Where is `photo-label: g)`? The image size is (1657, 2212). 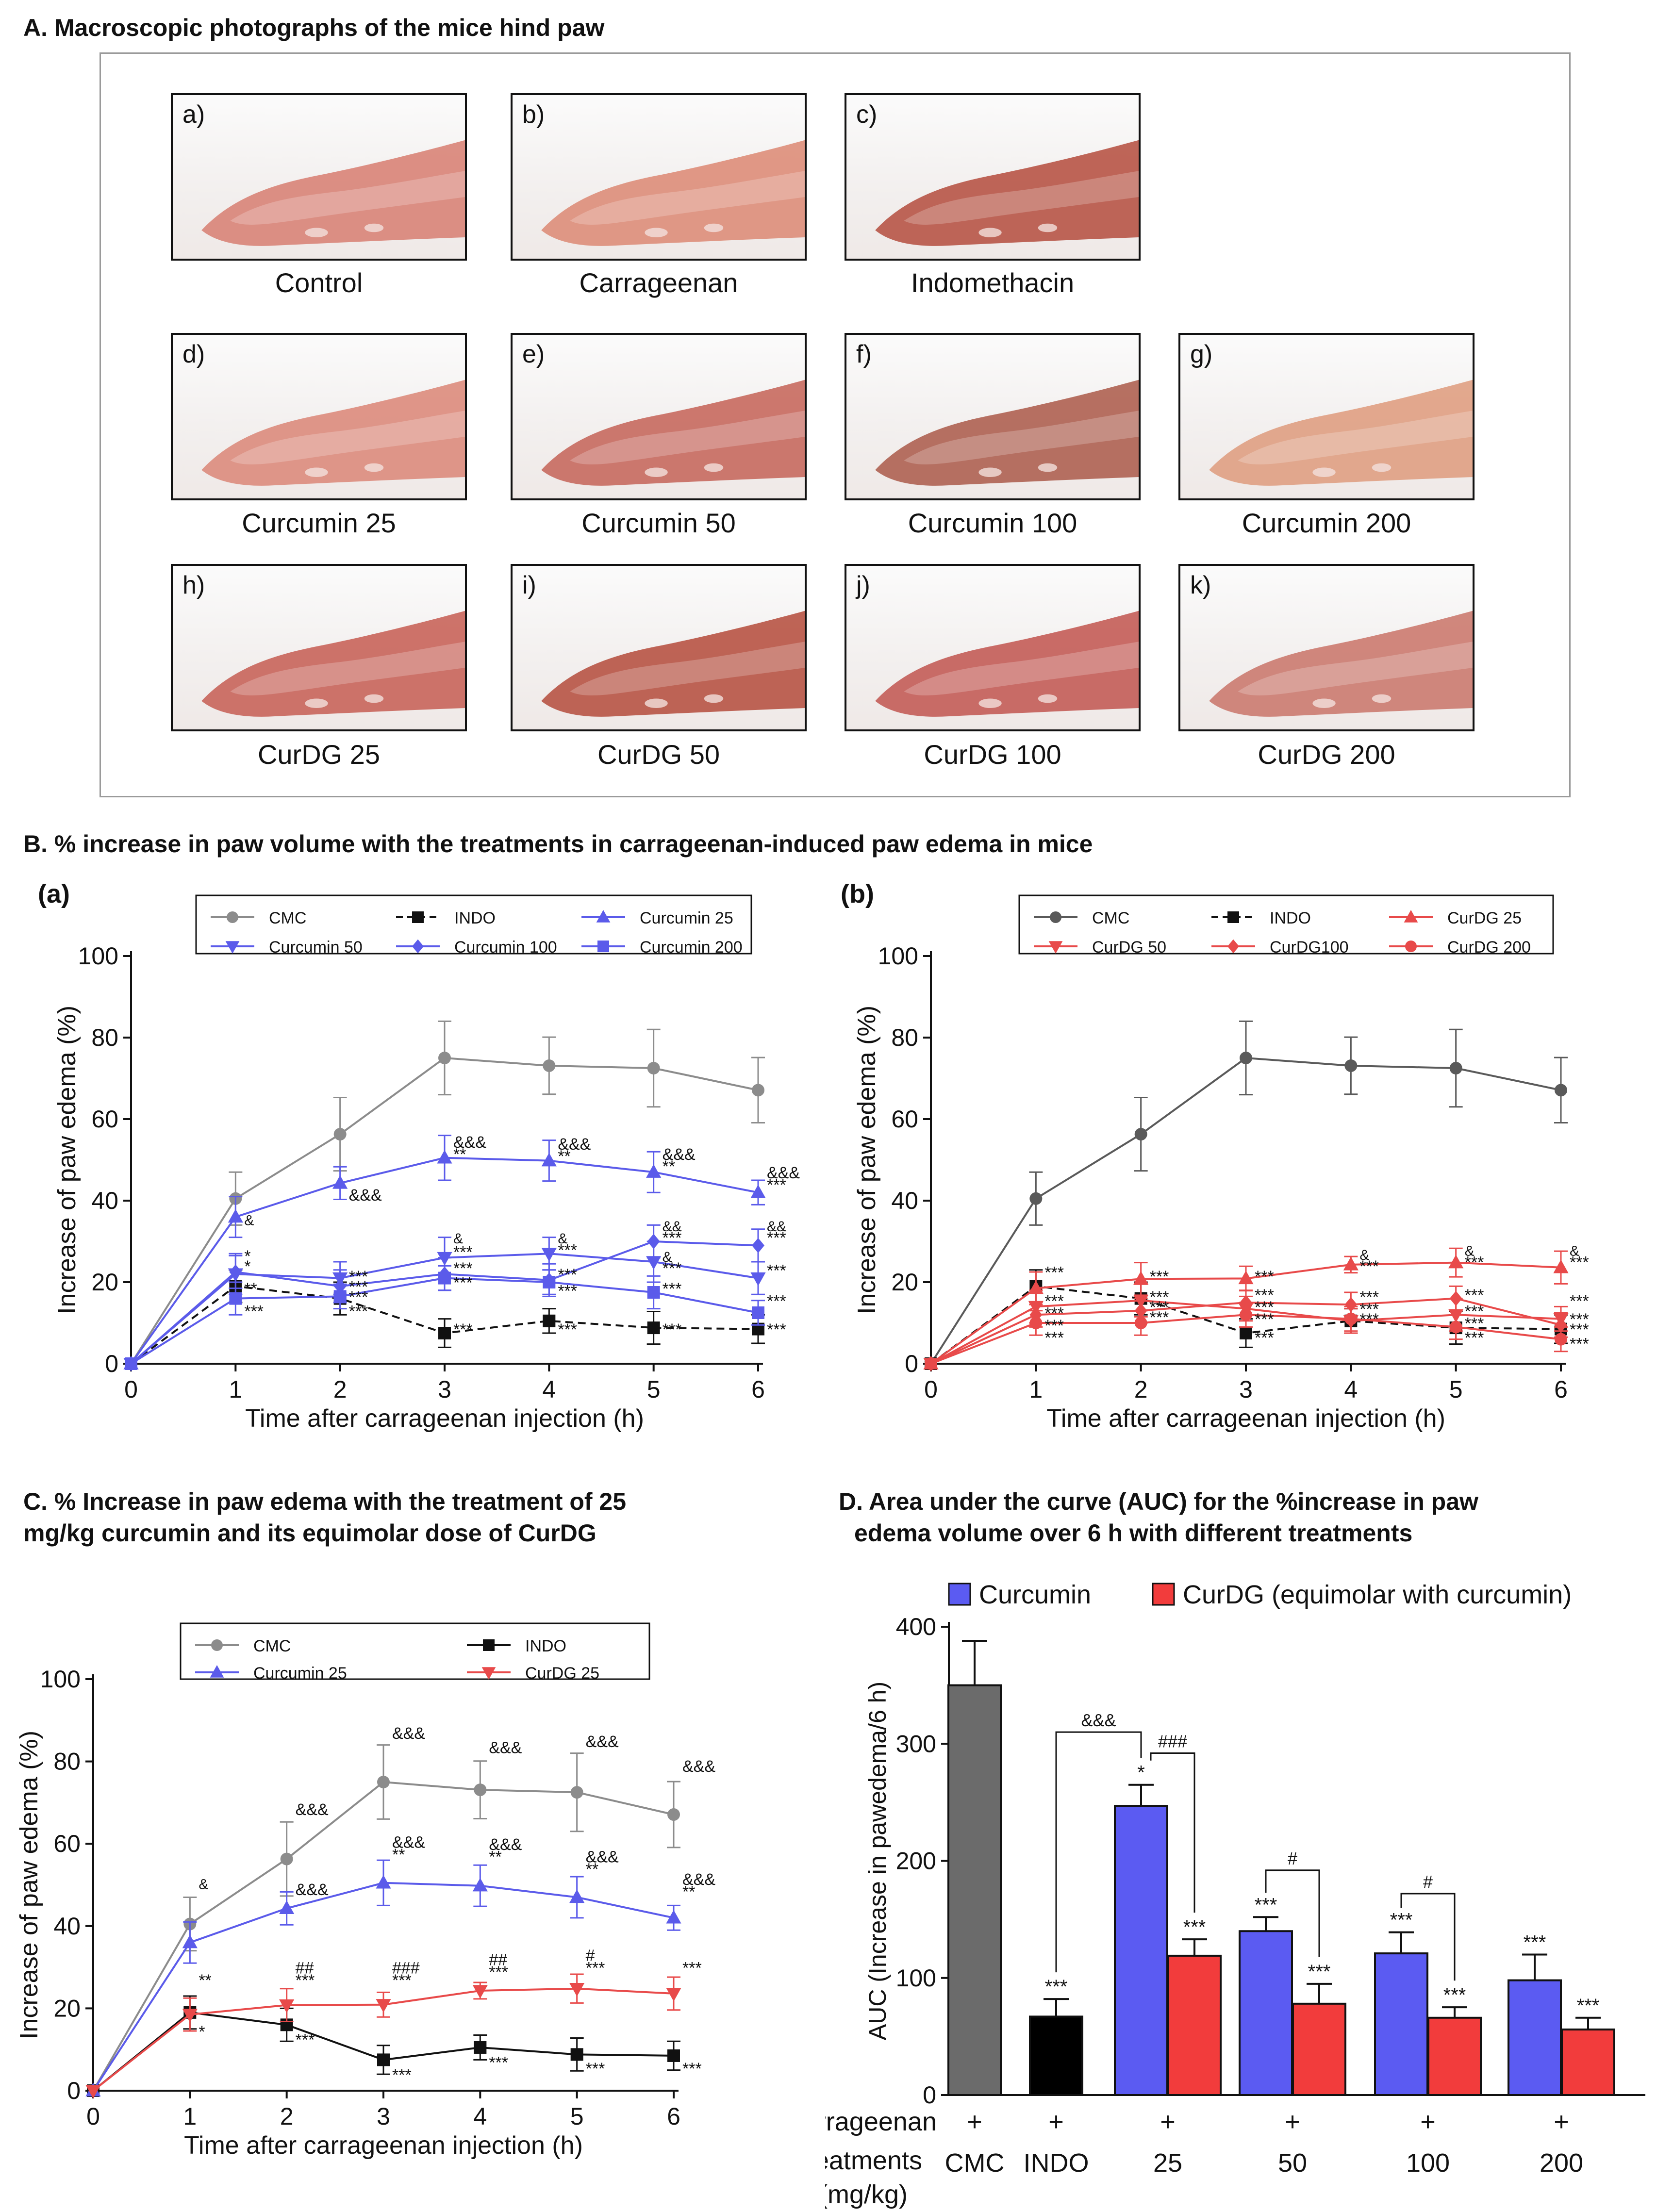
photo-label: g) is located at coordinates (1201, 354).